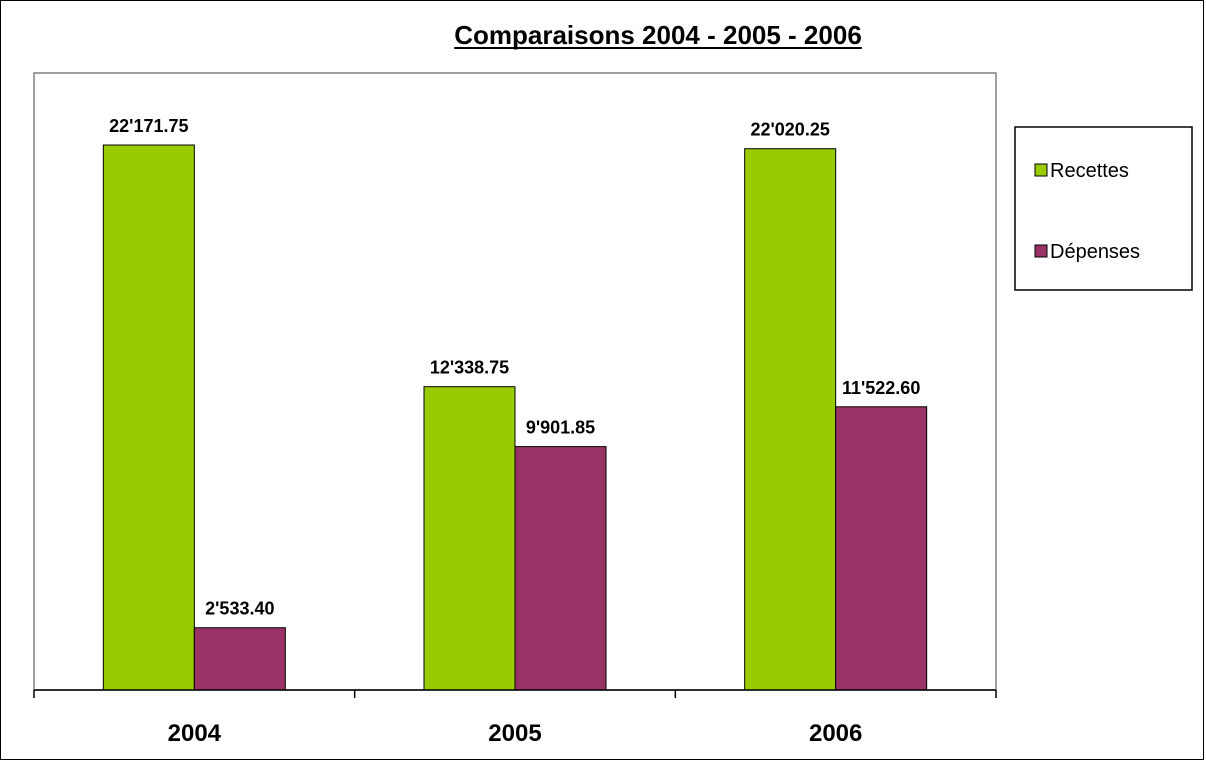 This screenshot has height=760, width=1206. What do you see at coordinates (239, 659) in the screenshot?
I see `bar-d-penses-2004` at bounding box center [239, 659].